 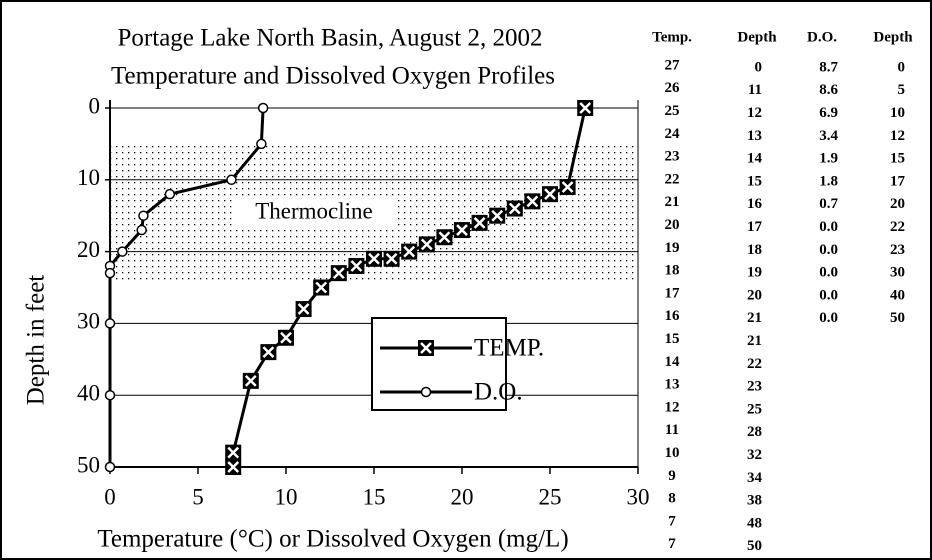 What do you see at coordinates (88, 249) in the screenshot?
I see `y-tick-label: 20` at bounding box center [88, 249].